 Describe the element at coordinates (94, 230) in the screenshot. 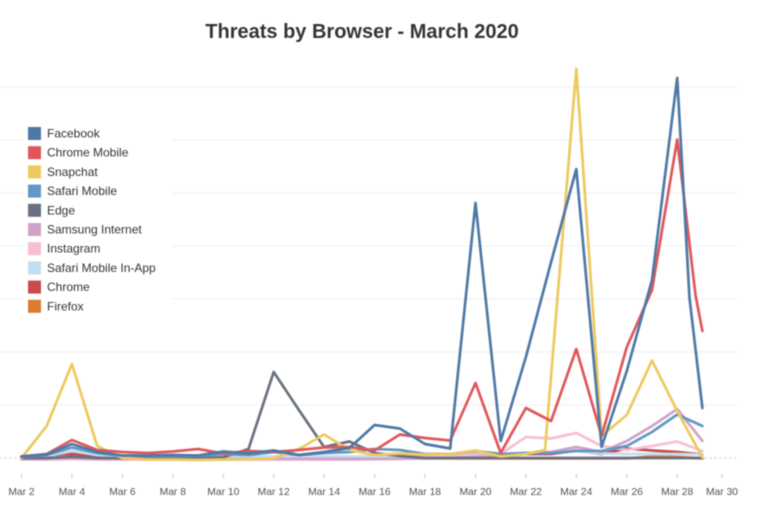

I see `svg-text: Samsung Internet` at that location.